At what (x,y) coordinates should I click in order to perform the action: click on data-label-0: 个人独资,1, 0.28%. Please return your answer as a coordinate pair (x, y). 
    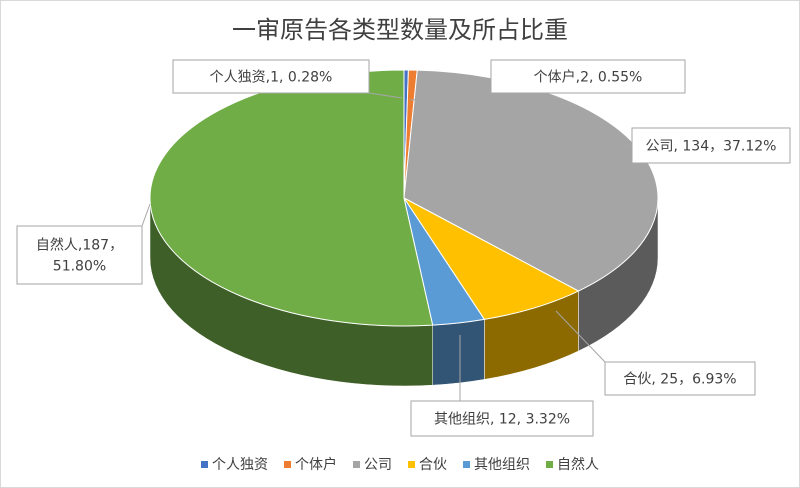
    Looking at the image, I should click on (287, 79).